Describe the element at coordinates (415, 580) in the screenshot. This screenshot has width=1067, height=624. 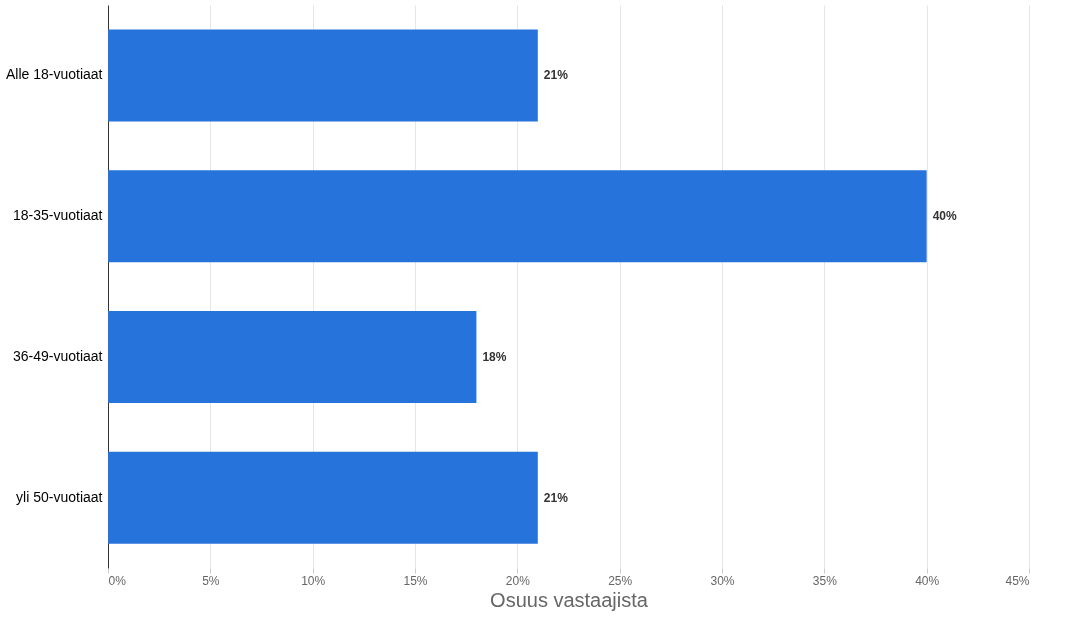
I see `x-tick-label: 15%` at that location.